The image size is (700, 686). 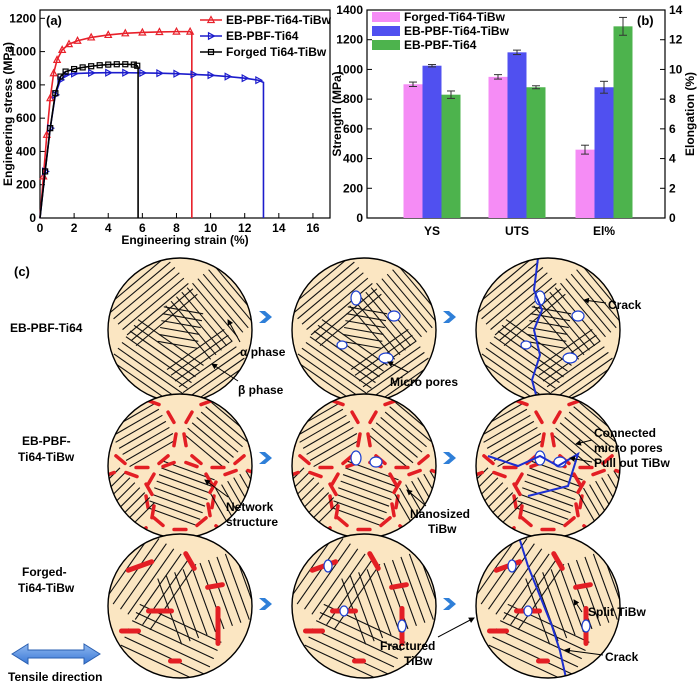 What do you see at coordinates (26, 118) in the screenshot?
I see `y-tick-label: 600` at bounding box center [26, 118].